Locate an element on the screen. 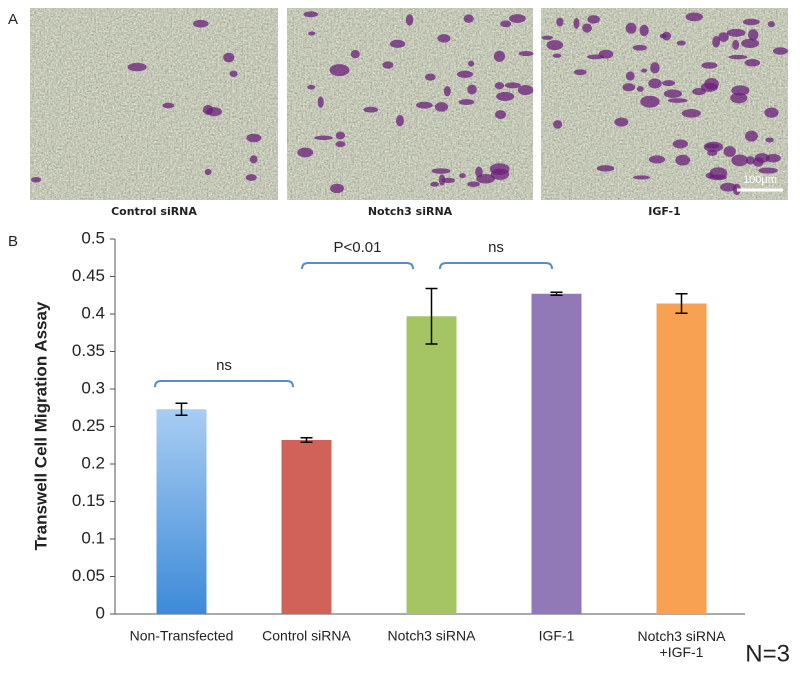 Image resolution: width=800 pixels, height=678 pixels. x-tick-label: IGF-1 is located at coordinates (557, 636).